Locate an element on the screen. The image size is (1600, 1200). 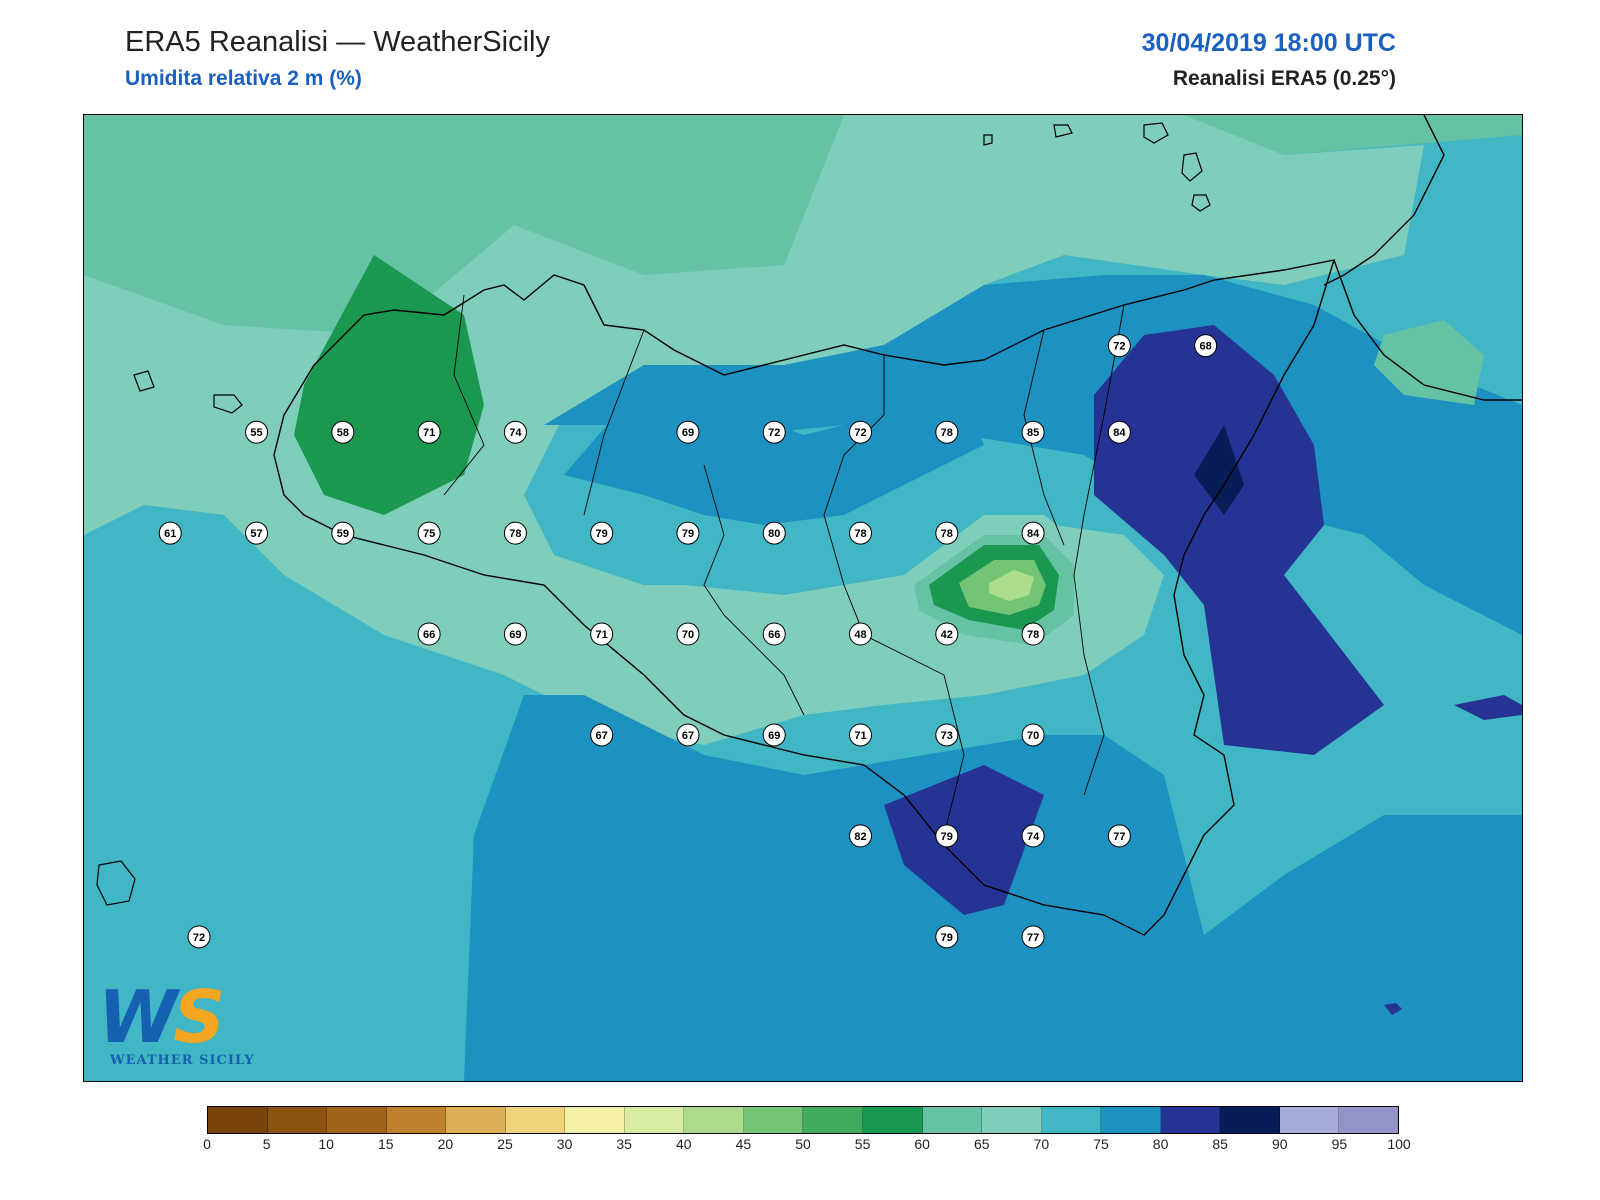
station-value: 48 is located at coordinates (861, 634).